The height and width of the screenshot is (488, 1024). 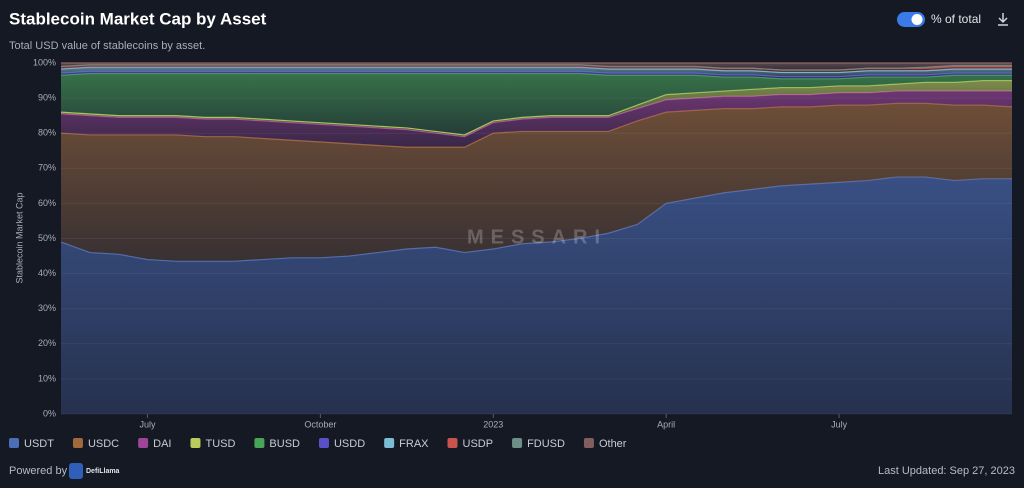 What do you see at coordinates (138, 18) in the screenshot?
I see `chart-title: Stablecoin Market Cap by Asset` at bounding box center [138, 18].